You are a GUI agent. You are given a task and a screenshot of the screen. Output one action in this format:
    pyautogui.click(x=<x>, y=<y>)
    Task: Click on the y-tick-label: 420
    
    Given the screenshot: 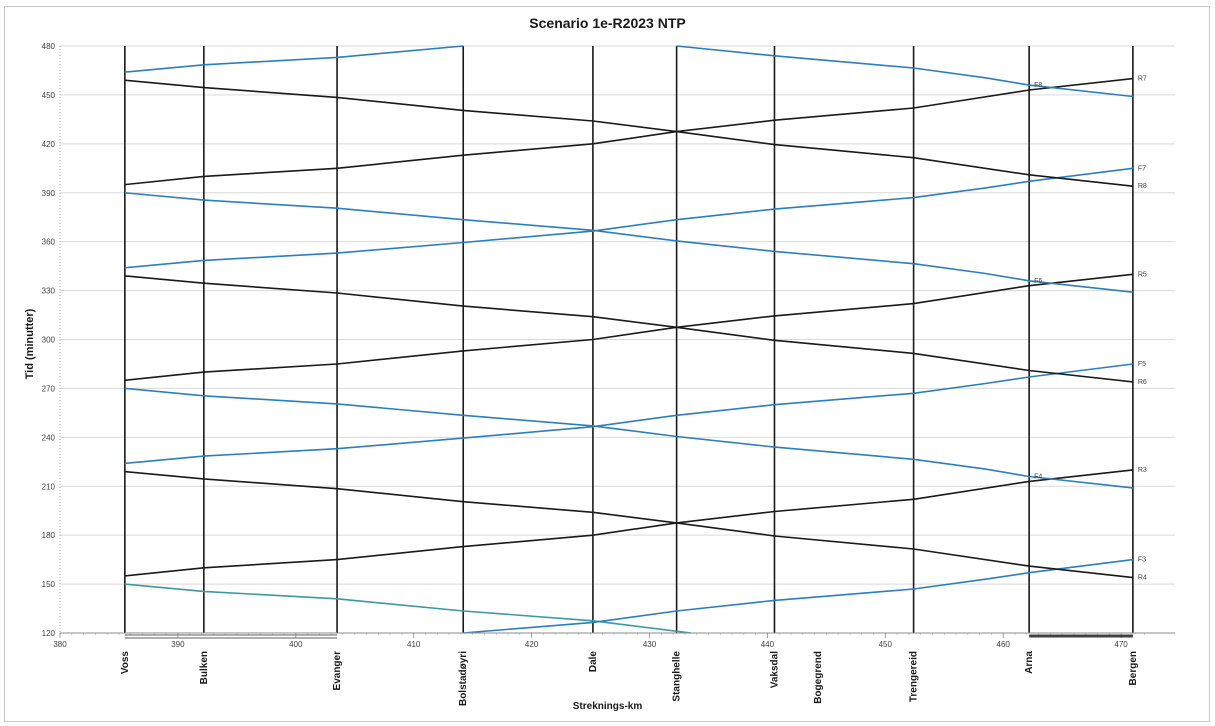 What is the action you would take?
    pyautogui.click(x=49, y=144)
    